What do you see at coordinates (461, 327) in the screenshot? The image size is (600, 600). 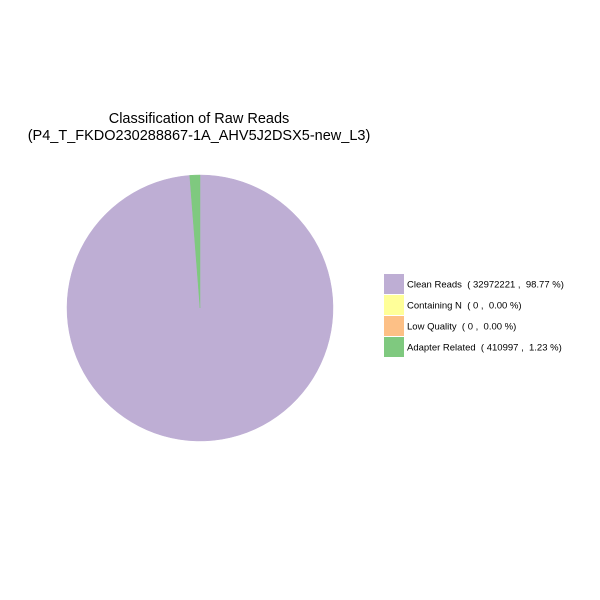 I see `legend-label-low-quality: Low Quality ( 0 , 0.00 %)` at bounding box center [461, 327].